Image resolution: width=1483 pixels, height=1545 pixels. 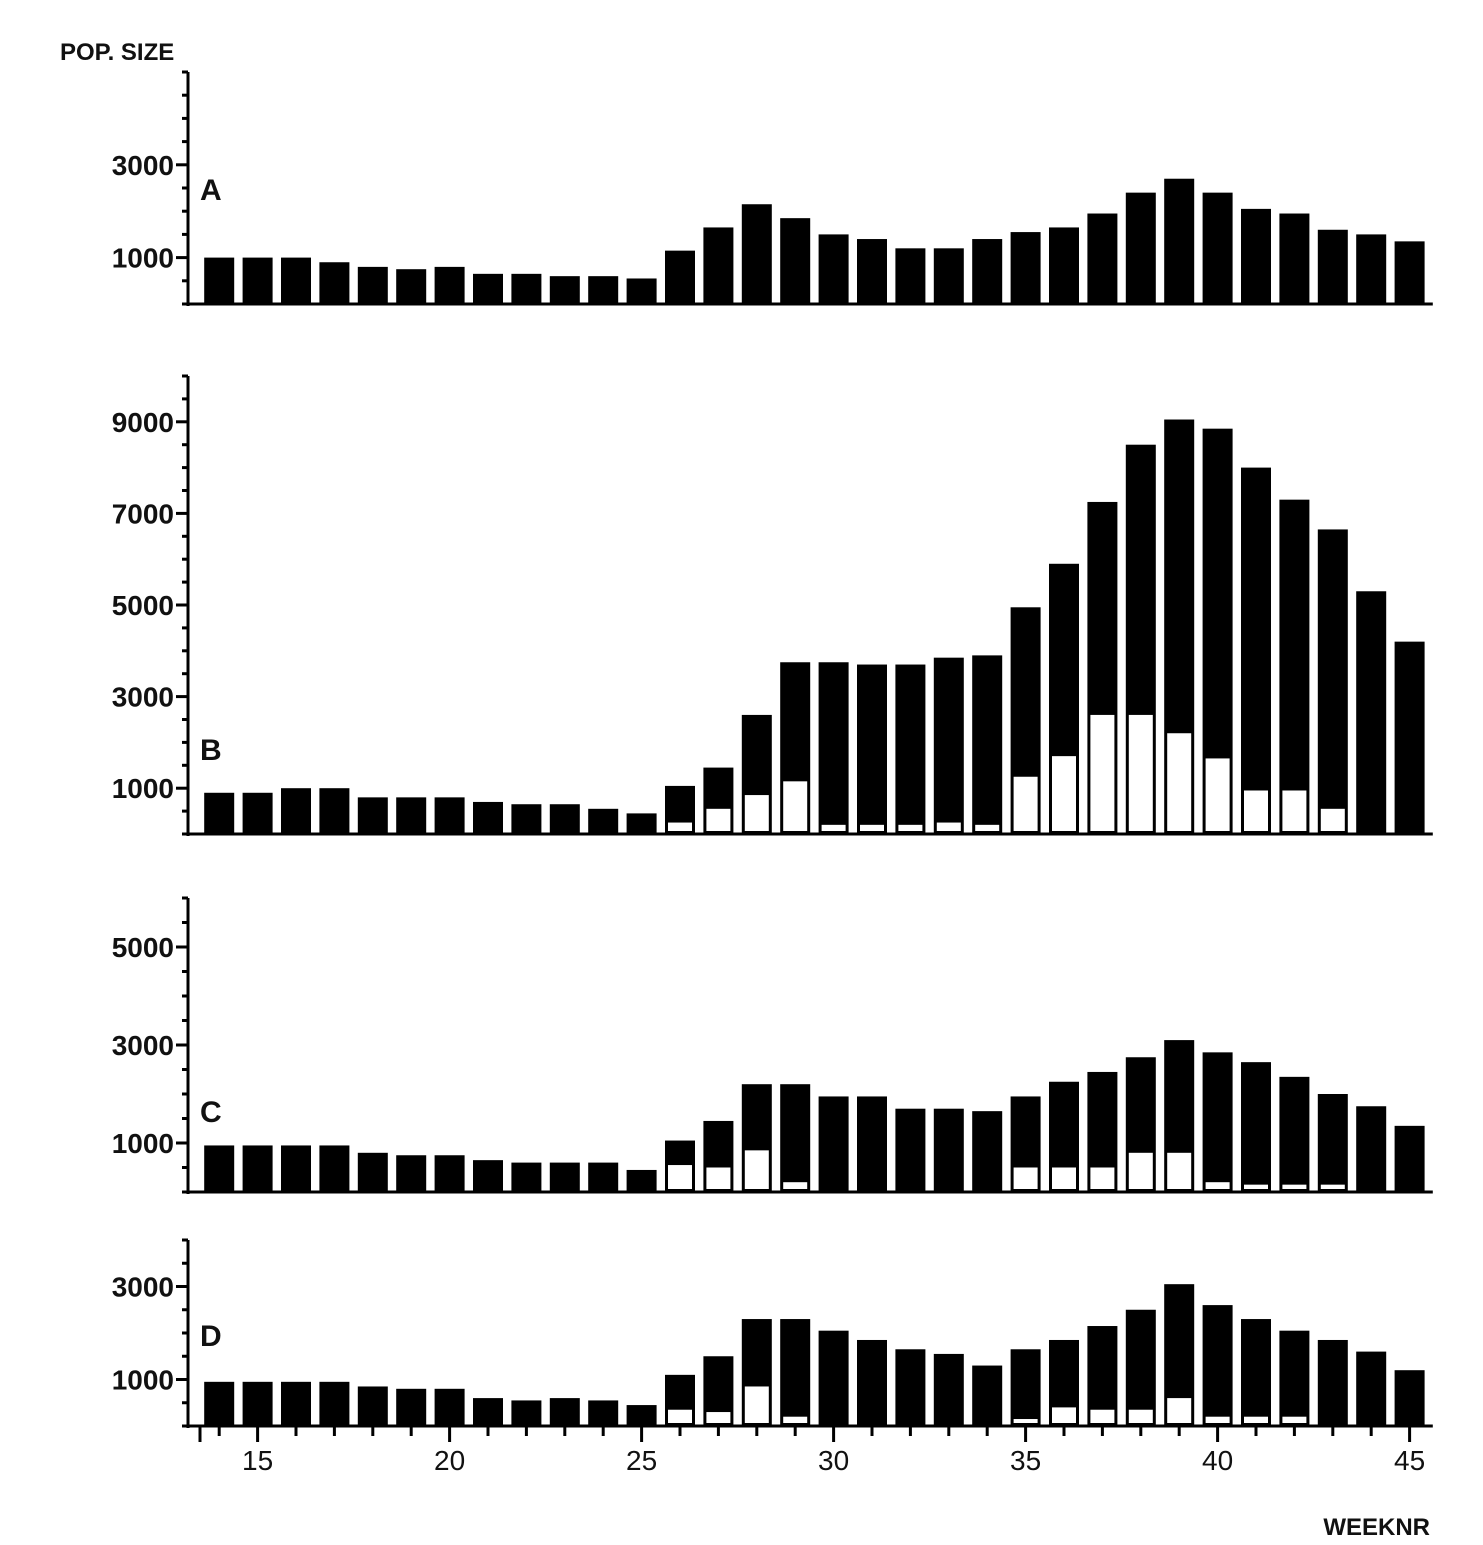 What do you see at coordinates (211, 190) in the screenshot?
I see `panel-letter: A` at bounding box center [211, 190].